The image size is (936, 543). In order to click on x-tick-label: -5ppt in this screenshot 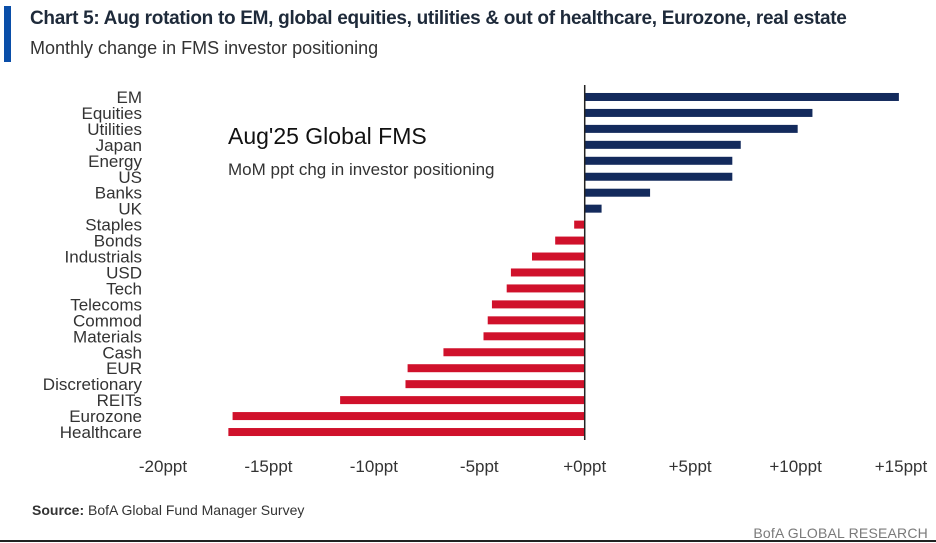, I will do `click(479, 466)`.